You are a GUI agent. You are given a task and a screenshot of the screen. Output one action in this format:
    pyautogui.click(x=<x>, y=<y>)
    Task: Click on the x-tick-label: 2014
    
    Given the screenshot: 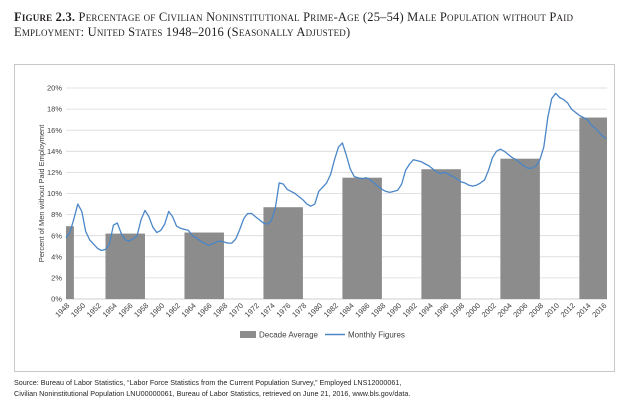 What is the action you would take?
    pyautogui.click(x=584, y=310)
    